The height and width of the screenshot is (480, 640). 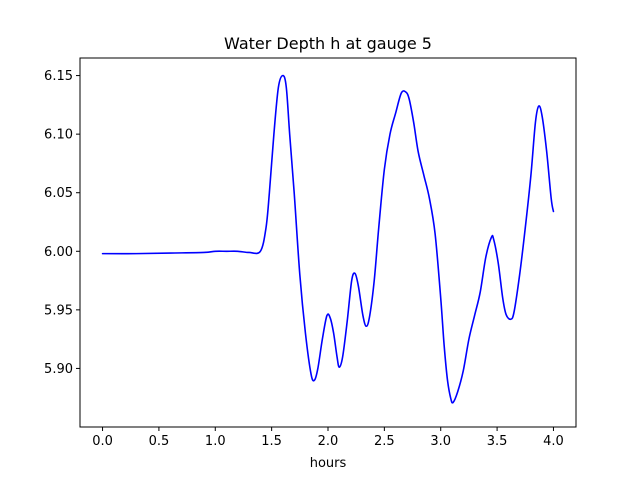 What do you see at coordinates (271, 441) in the screenshot?
I see `x-tick-label: 1.5` at bounding box center [271, 441].